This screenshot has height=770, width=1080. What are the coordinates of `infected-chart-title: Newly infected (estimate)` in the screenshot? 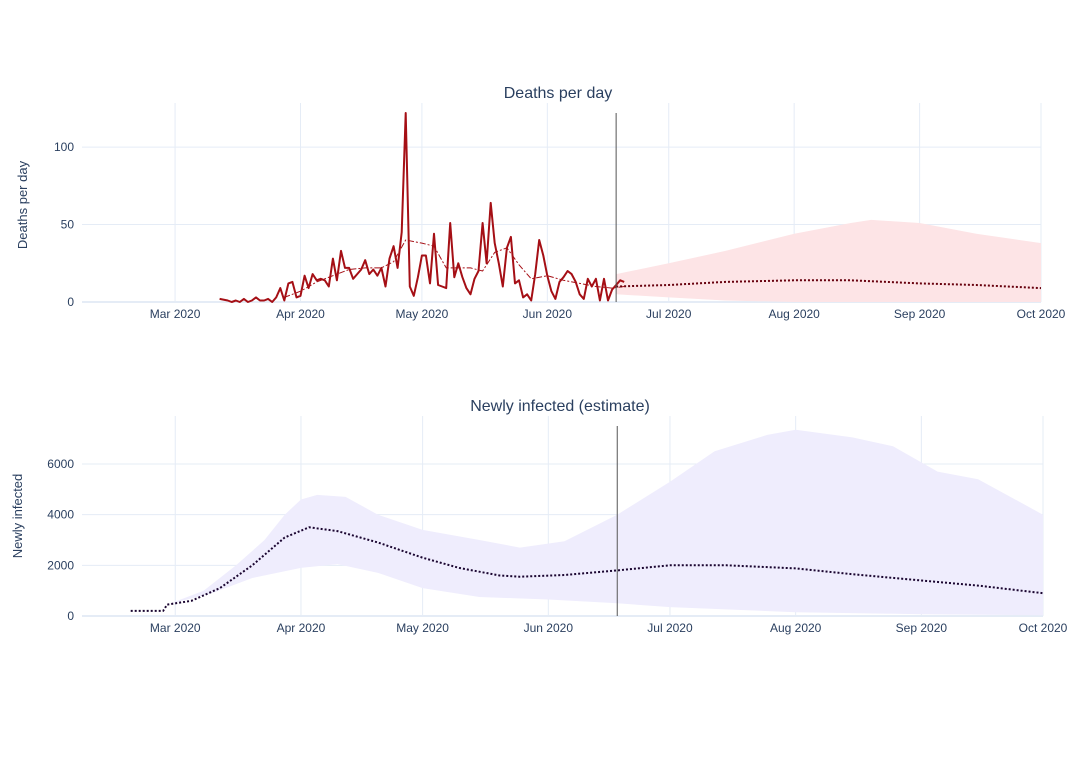 It's located at (560, 406).